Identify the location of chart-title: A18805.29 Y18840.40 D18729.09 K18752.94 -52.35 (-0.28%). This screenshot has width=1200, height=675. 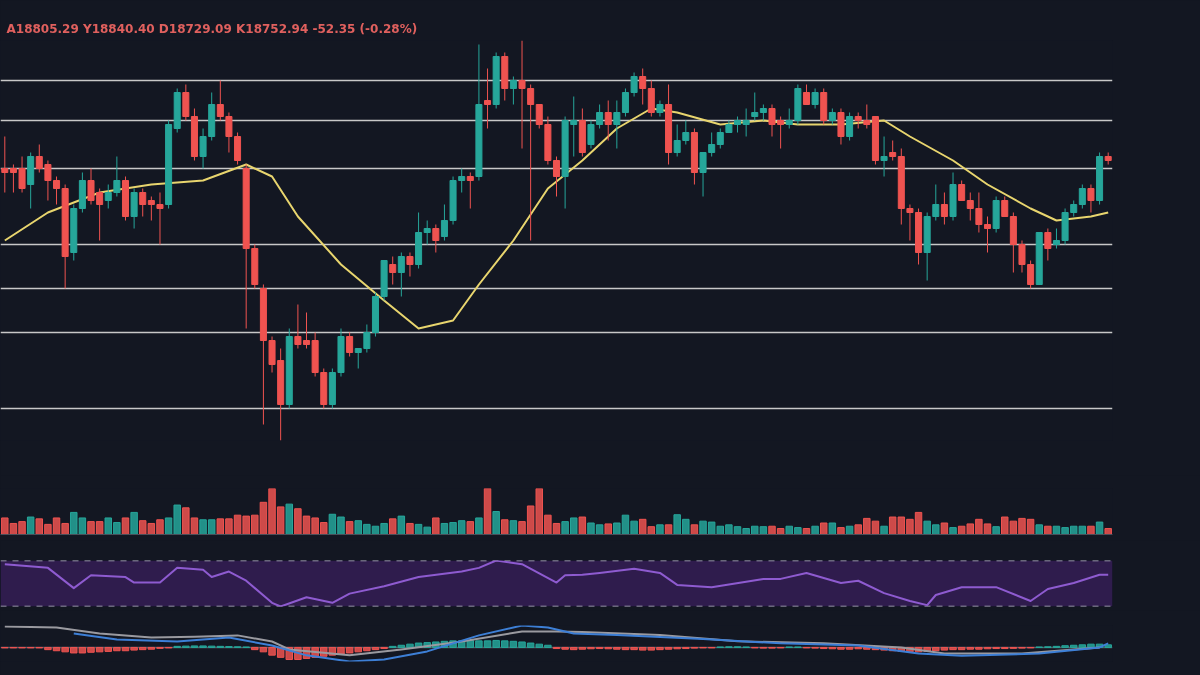
(212, 28).